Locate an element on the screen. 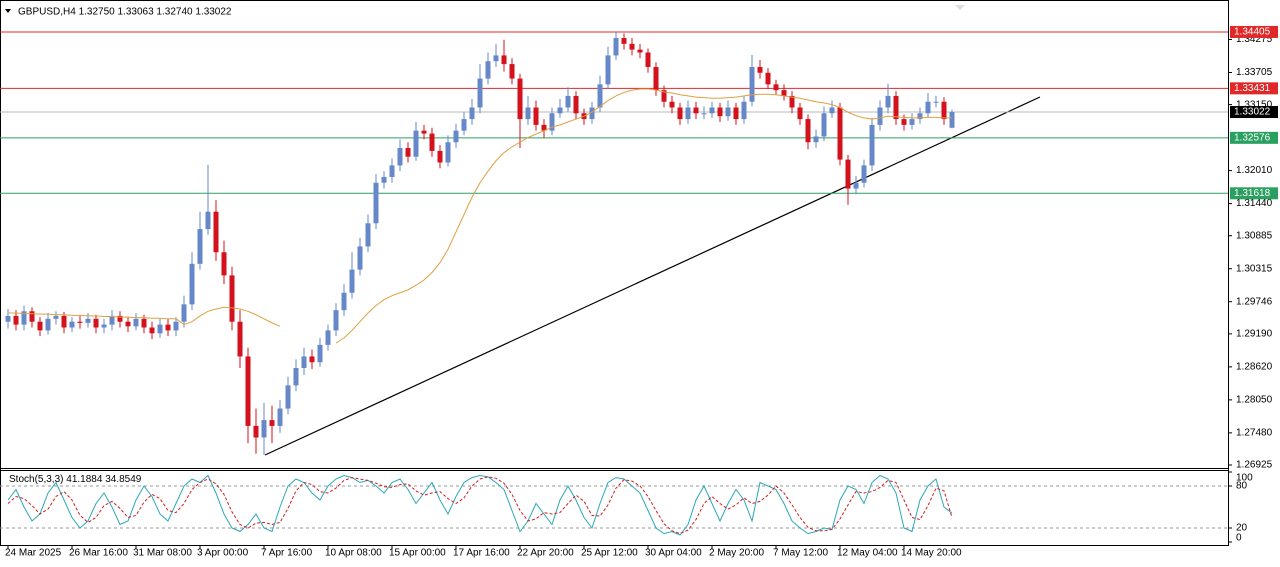 The image size is (1280, 567). y-tick-label: 1.34275 is located at coordinates (1254, 39).